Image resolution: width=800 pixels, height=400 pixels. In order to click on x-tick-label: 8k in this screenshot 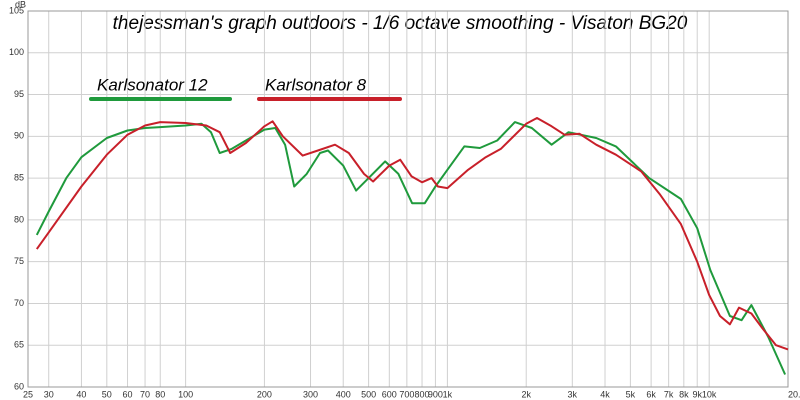, I will do `click(684, 394)`.